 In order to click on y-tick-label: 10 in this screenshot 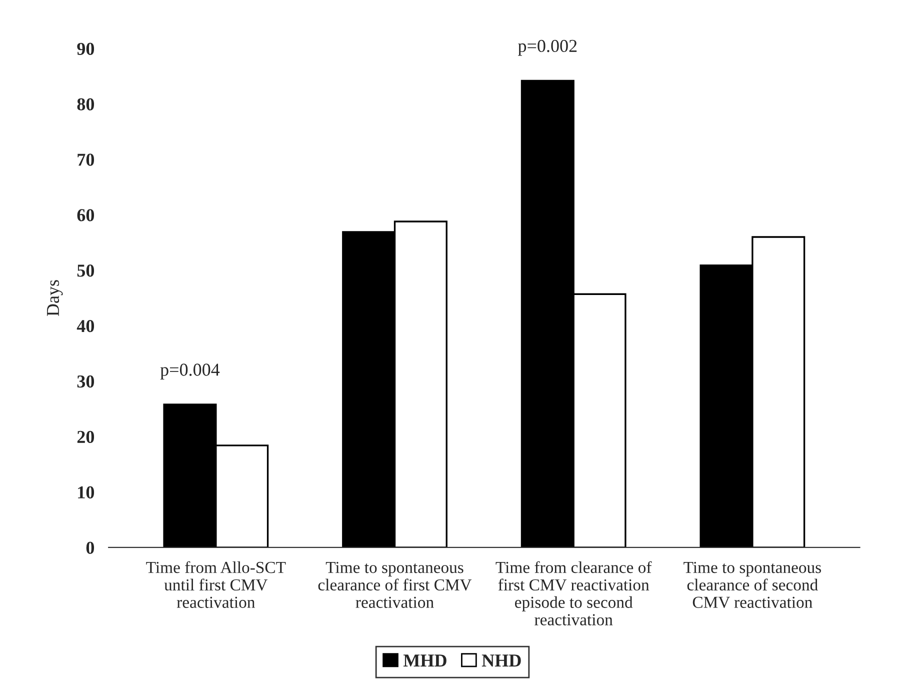, I will do `click(86, 492)`.